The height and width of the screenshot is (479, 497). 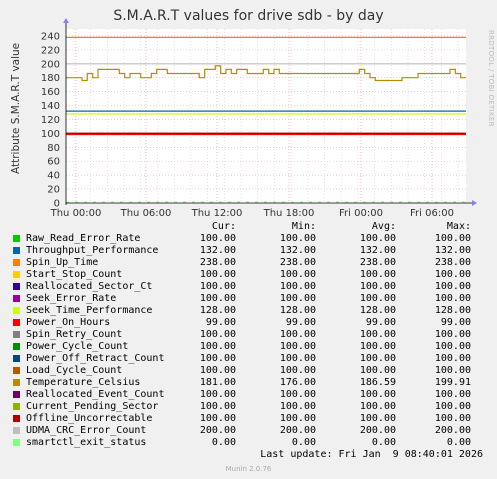 I want to click on last-update: Last update: Fri Jan 9 08:40:01 2026, so click(x=371, y=454).